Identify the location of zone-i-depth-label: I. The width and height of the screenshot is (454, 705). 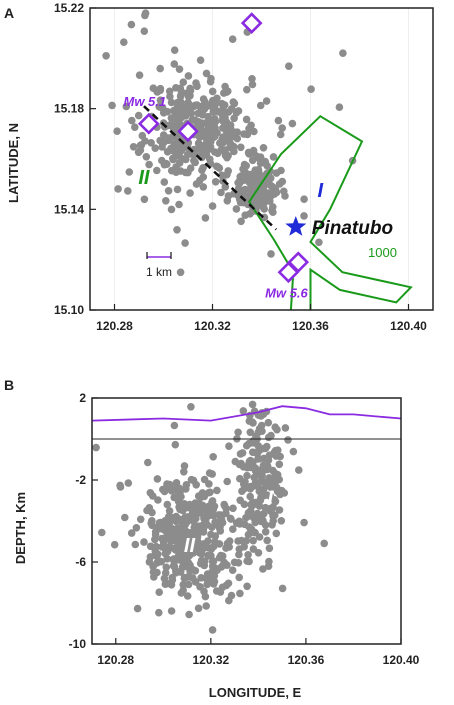
(270, 499).